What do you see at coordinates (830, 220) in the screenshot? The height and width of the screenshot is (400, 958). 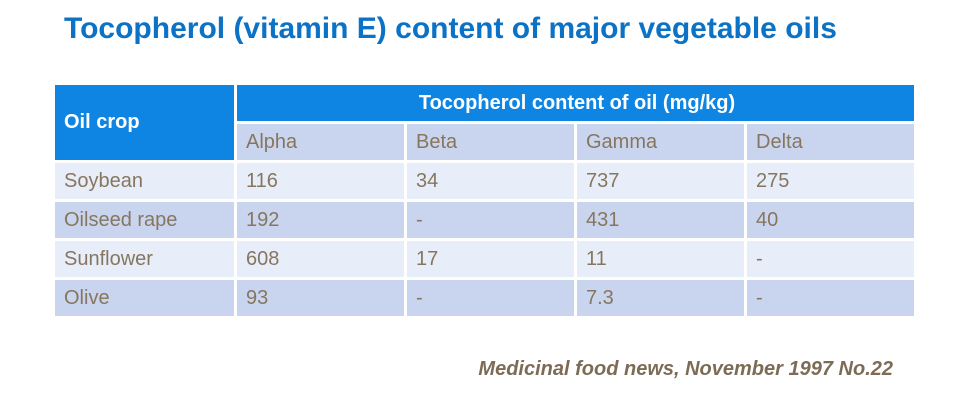 I see `data-cell: 40` at bounding box center [830, 220].